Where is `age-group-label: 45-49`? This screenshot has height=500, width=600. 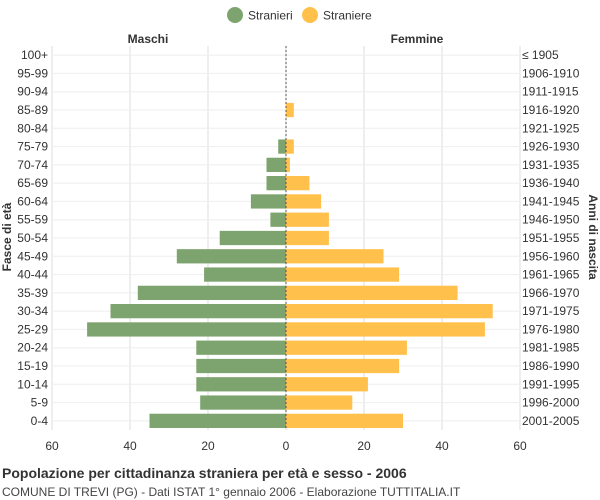
age-group-label: 45-49 is located at coordinates (32, 256).